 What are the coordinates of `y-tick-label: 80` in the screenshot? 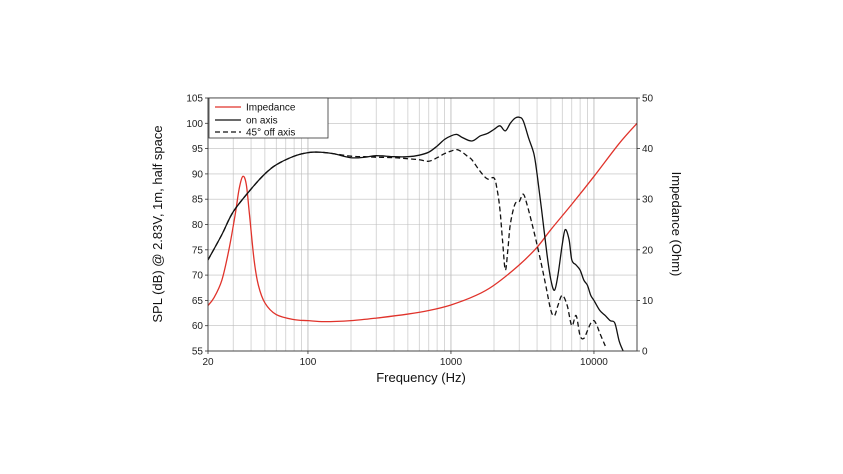 It's located at (198, 225).